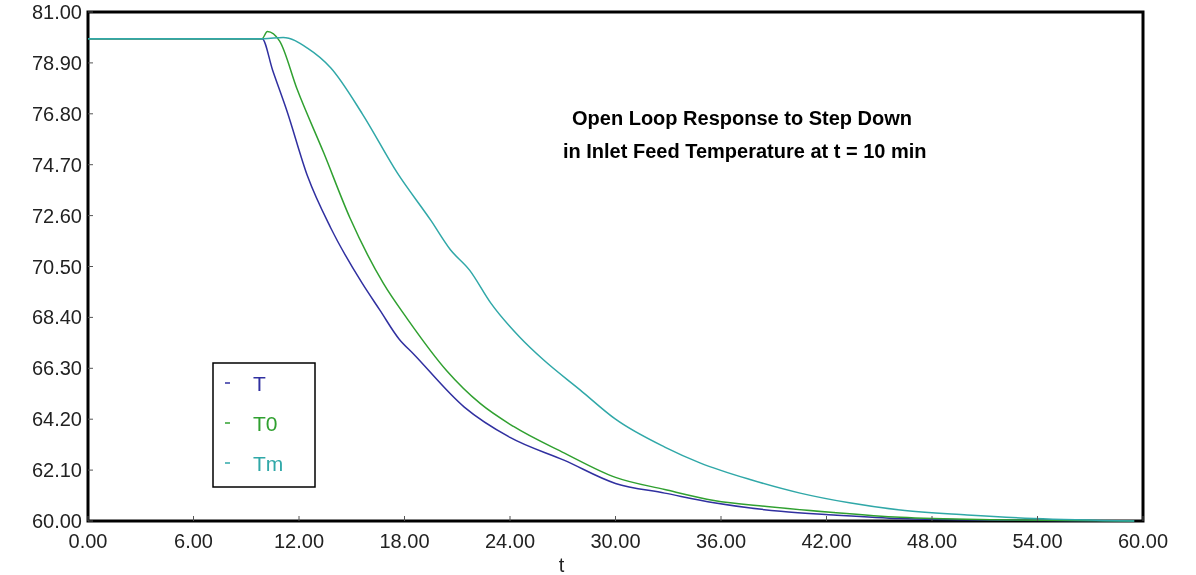 This screenshot has height=575, width=1196. What do you see at coordinates (56, 12) in the screenshot?
I see `y-tick-label: 81.00` at bounding box center [56, 12].